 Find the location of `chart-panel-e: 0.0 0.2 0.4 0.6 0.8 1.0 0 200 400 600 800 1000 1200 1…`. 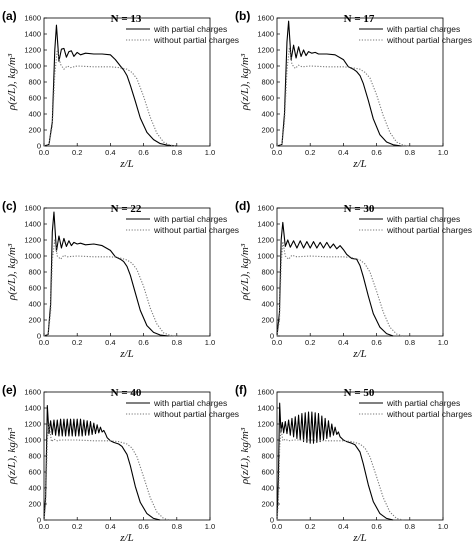

chart-panel-e: 0.0 0.2 0.4 0.6 0.8 1.0 0 200 400 600 800 1000 1200 1… is located at coordinates (120, 463).